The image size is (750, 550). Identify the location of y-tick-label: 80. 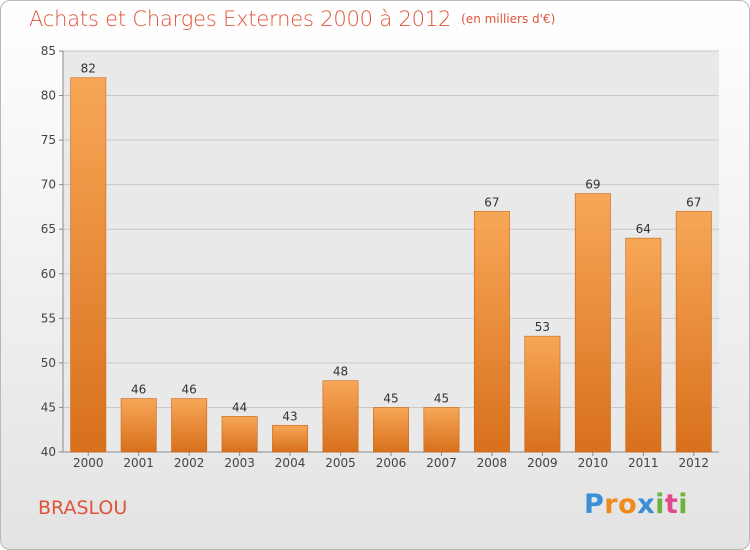
(48, 96).